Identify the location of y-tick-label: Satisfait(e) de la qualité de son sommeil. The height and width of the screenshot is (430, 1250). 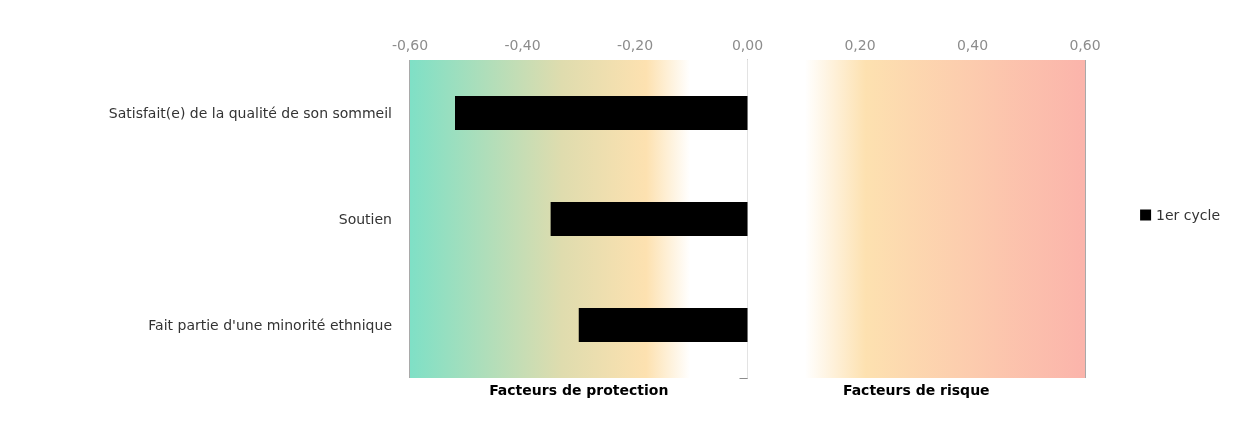
(250, 113).